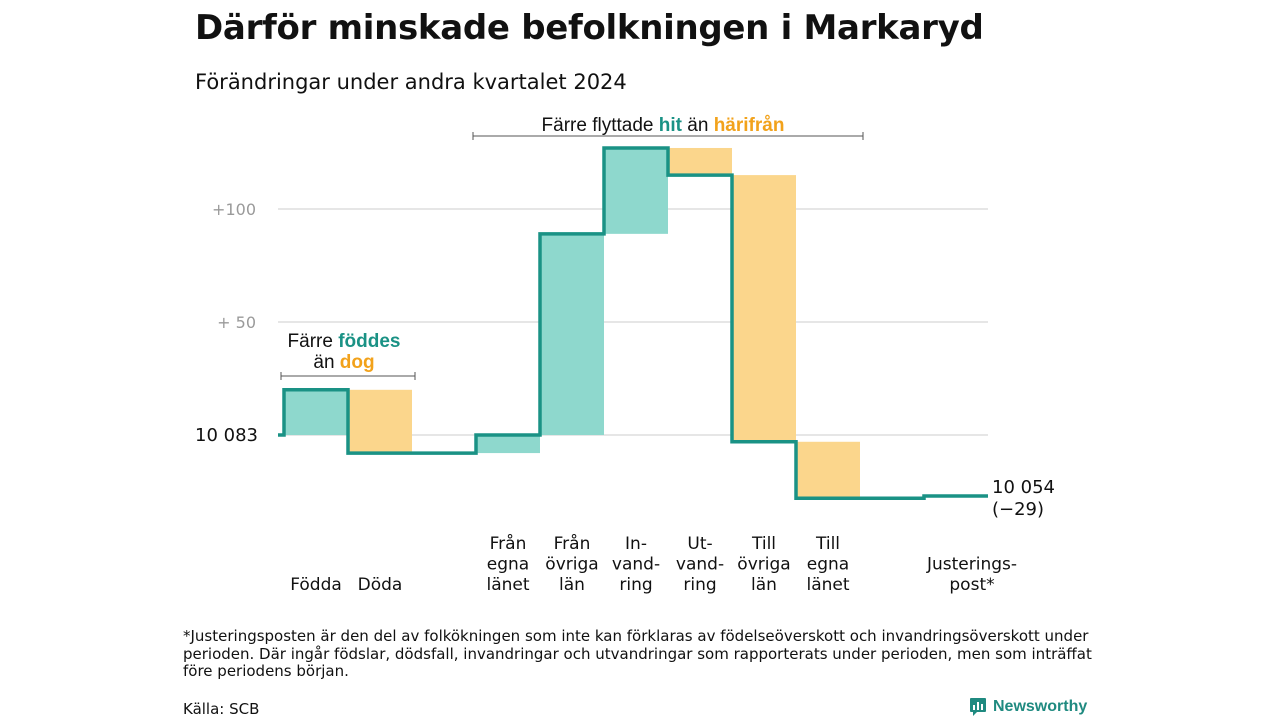  I want to click on category-label-line: Ut-, so click(699, 544).